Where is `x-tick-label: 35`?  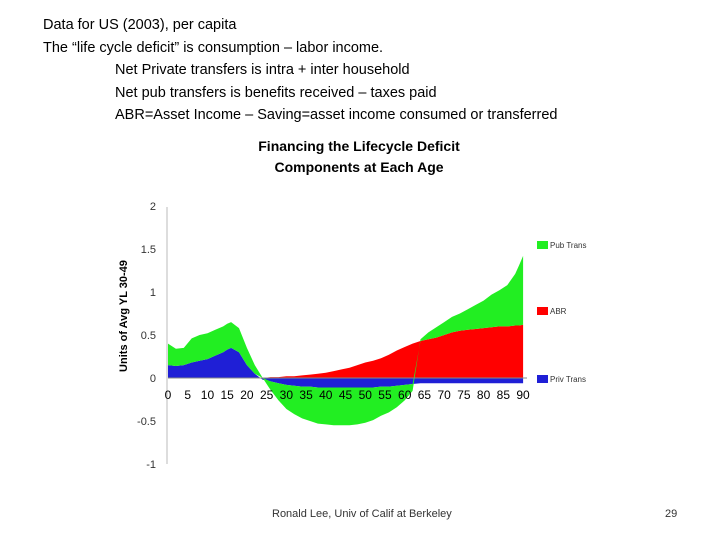
x-tick-label: 35 is located at coordinates (306, 395).